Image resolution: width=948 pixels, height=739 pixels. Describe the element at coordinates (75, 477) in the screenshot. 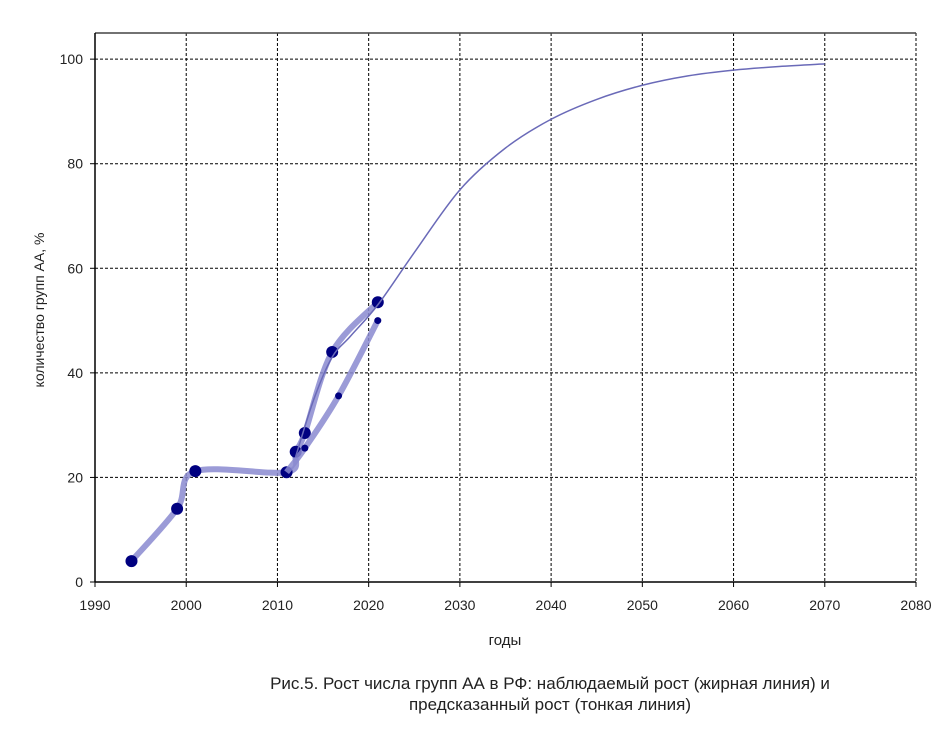

I see `y-tick-label: 20` at that location.